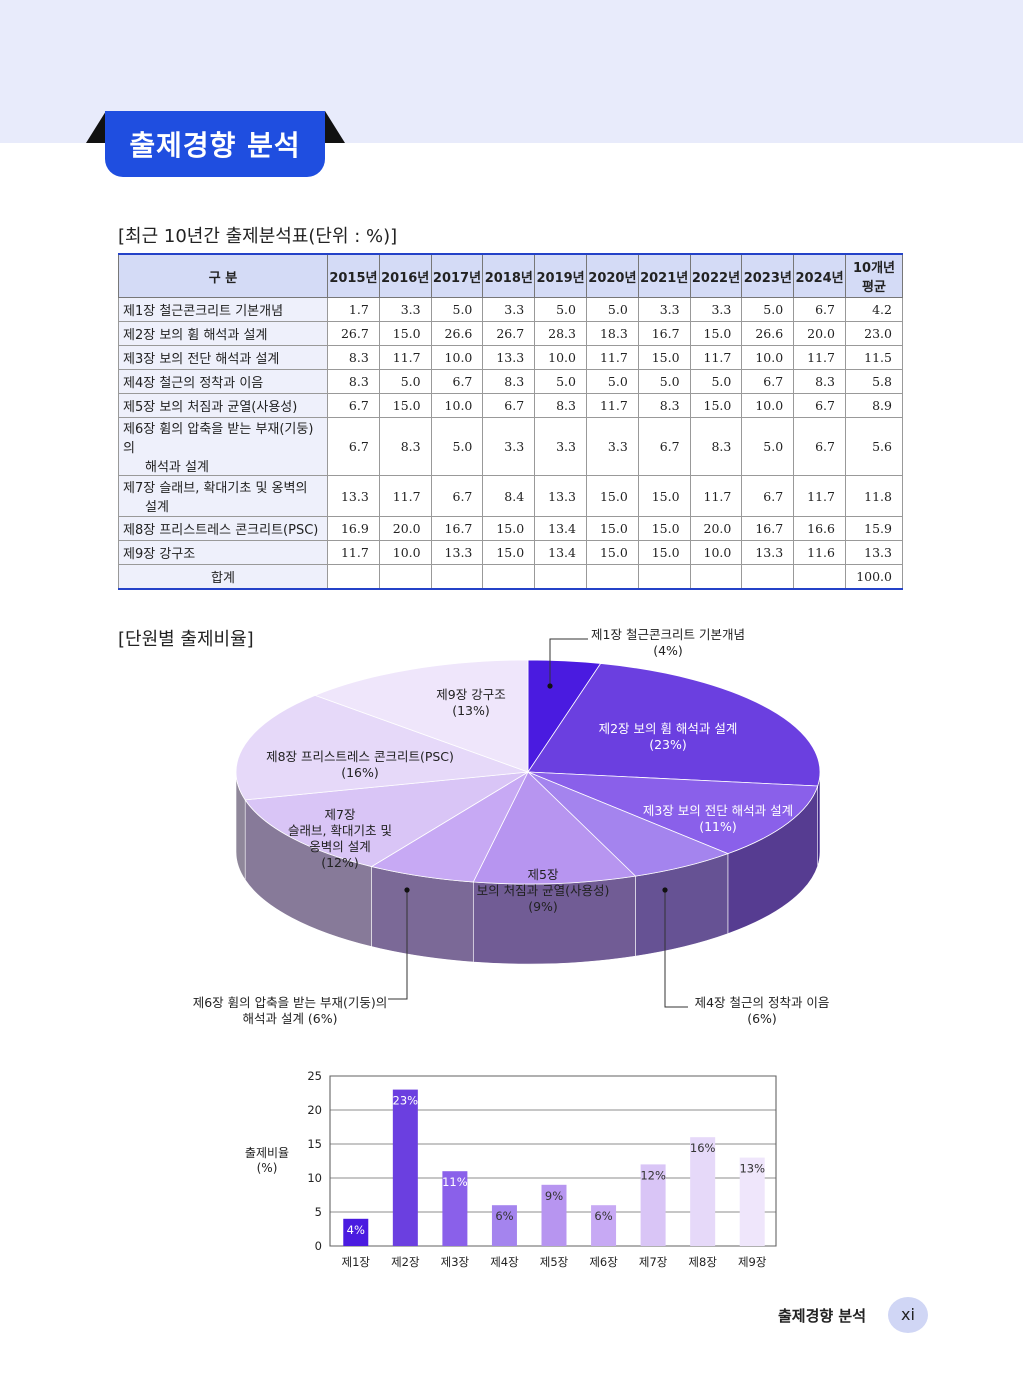 Image resolution: width=1023 pixels, height=1400 pixels. I want to click on pie-slice-label: 보의 처짐과 균열(사용성), so click(543, 890).